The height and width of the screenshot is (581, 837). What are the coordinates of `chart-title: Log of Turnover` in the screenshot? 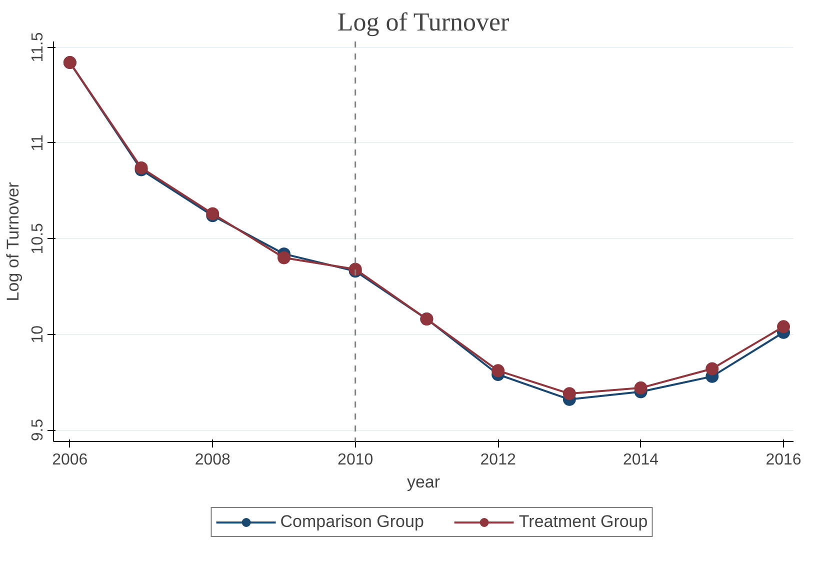 It's located at (423, 22).